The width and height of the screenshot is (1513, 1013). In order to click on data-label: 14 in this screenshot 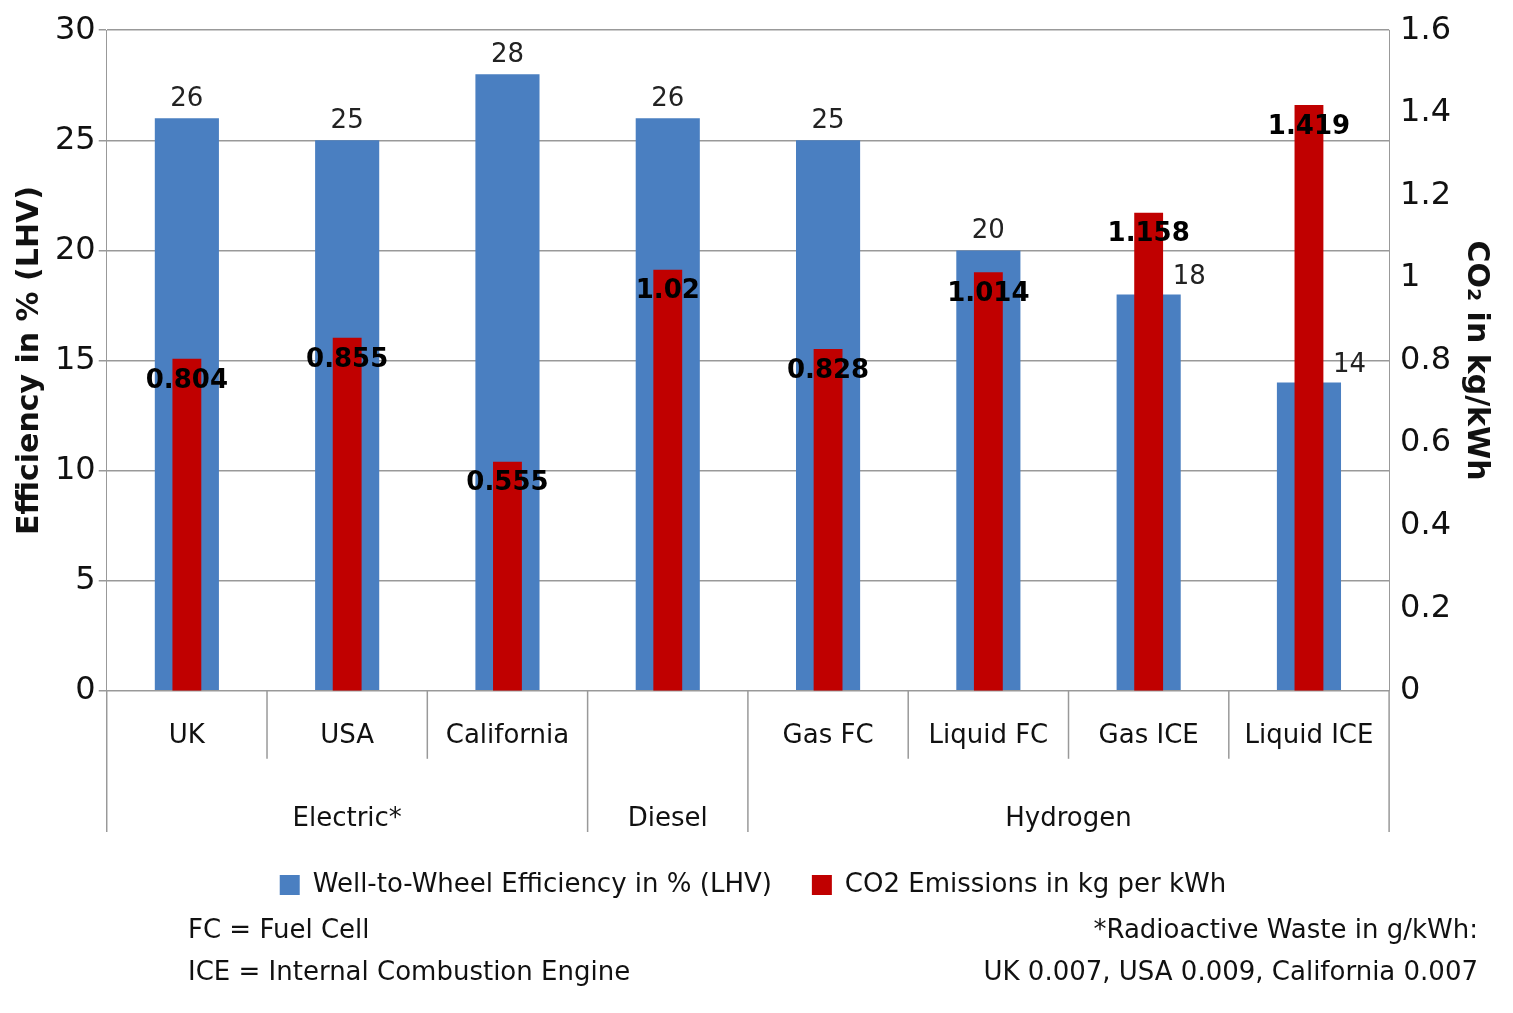, I will do `click(1350, 363)`.